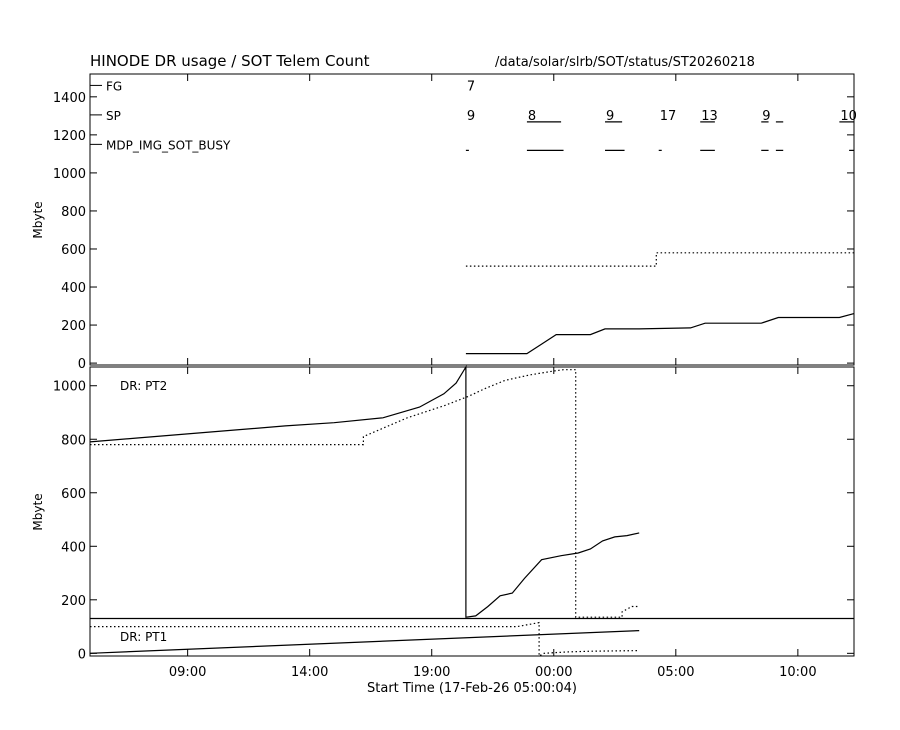  I want to click on x-axis-label: Start Time (17-Feb-26 05:00:04), so click(472, 688).